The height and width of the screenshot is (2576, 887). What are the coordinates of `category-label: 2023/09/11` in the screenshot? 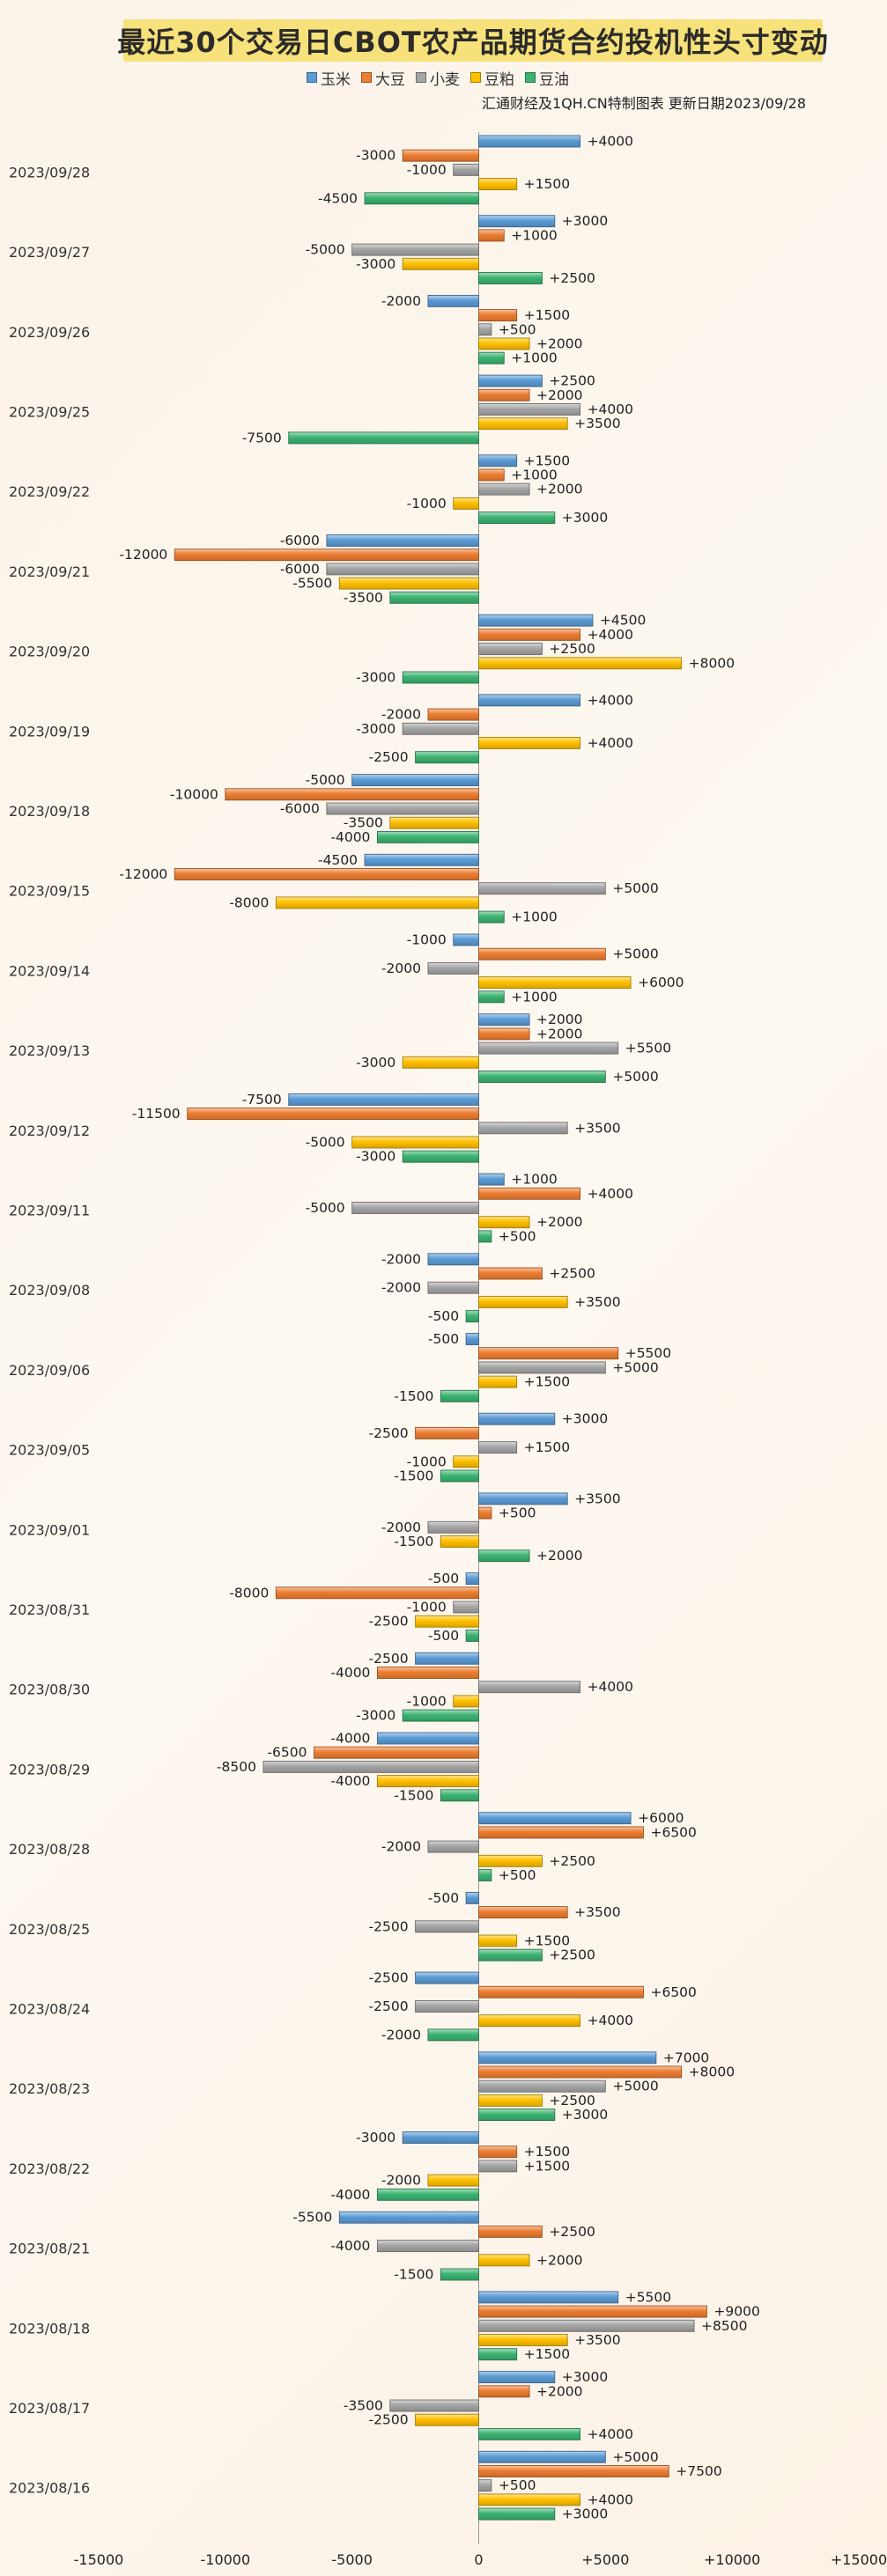 It's located at (49, 1210).